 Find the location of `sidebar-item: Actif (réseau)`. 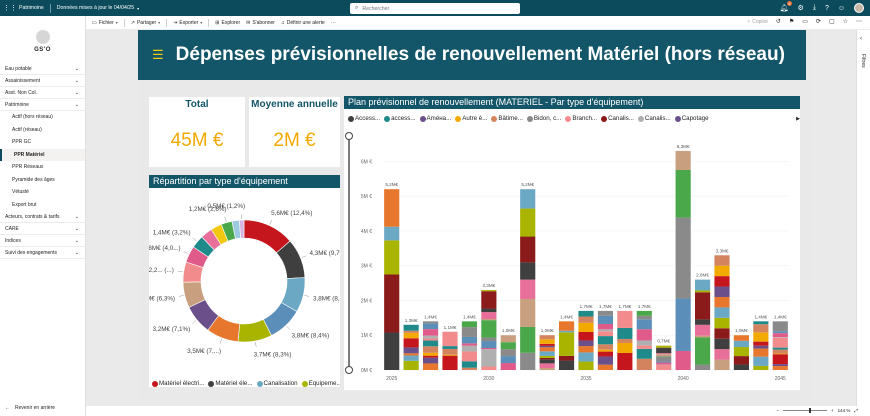

sidebar-item: Actif (réseau) is located at coordinates (42, 130).